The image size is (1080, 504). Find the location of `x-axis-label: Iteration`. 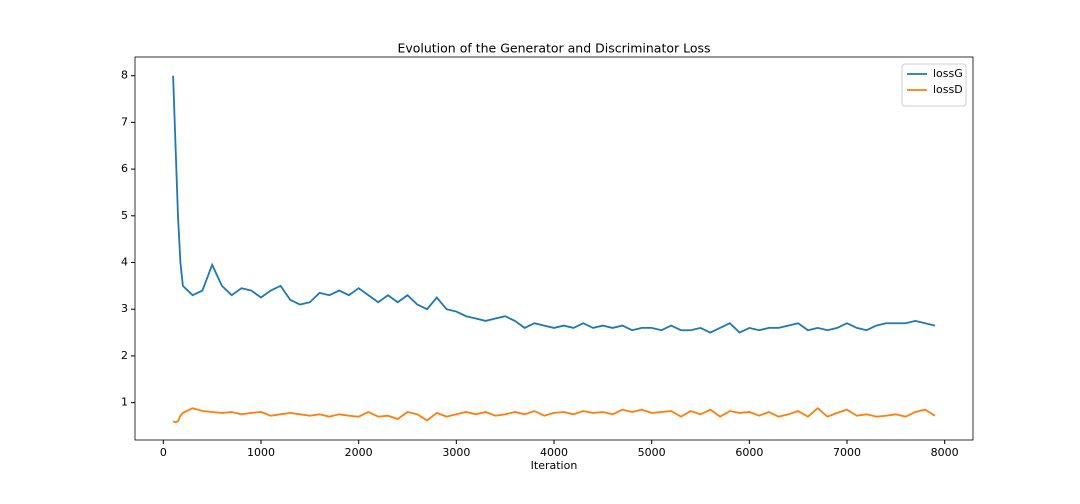

x-axis-label: Iteration is located at coordinates (554, 465).